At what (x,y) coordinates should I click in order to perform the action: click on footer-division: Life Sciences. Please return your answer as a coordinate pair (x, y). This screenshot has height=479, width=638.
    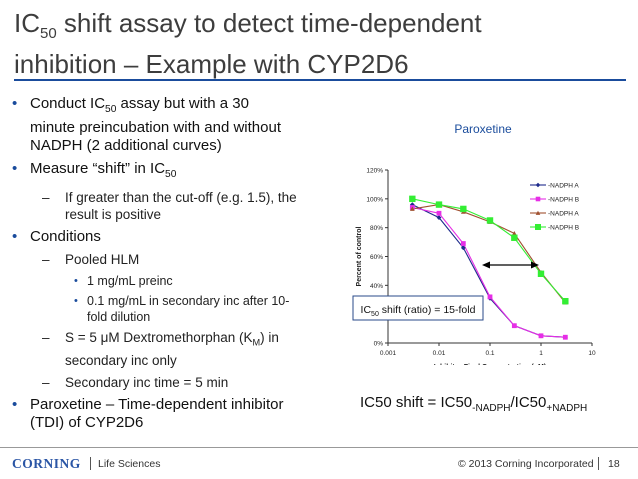
    Looking at the image, I should click on (129, 464).